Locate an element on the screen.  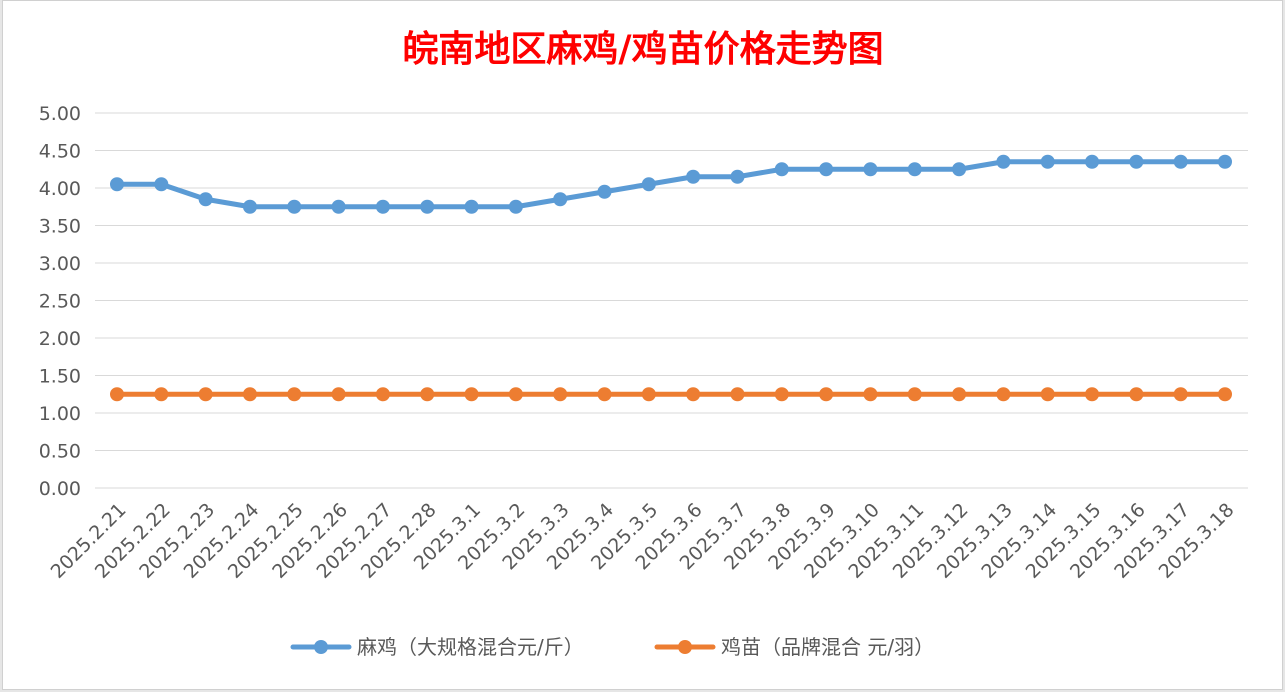
y-tick-label: 4.50 is located at coordinates (60, 152).